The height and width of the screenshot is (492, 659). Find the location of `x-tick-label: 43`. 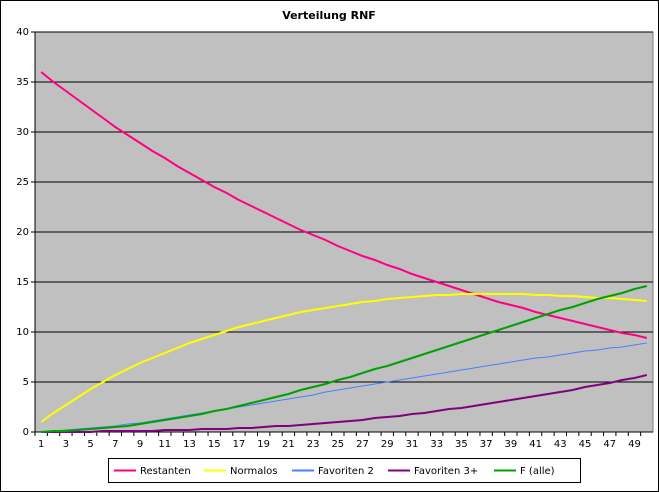

x-tick-label: 43 is located at coordinates (560, 444).